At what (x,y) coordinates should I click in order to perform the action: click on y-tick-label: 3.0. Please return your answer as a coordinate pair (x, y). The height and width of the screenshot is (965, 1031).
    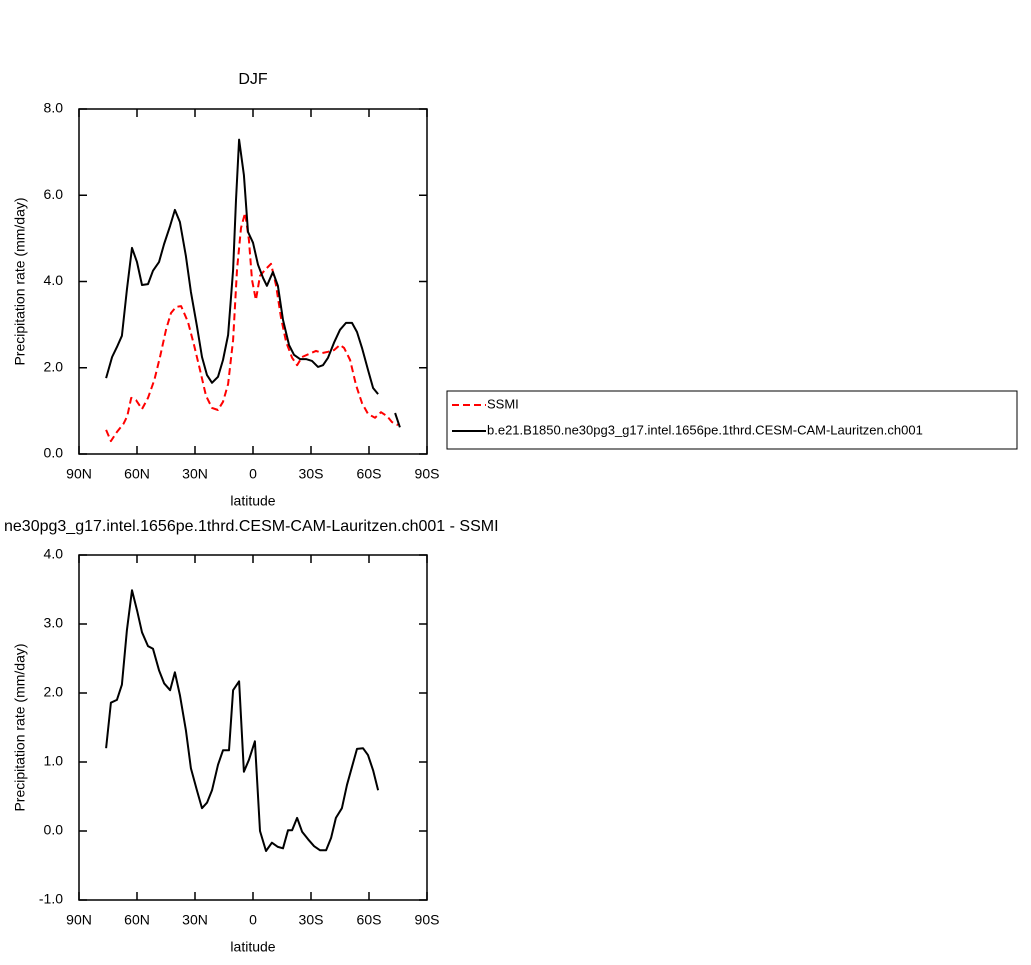
    Looking at the image, I should click on (54, 623).